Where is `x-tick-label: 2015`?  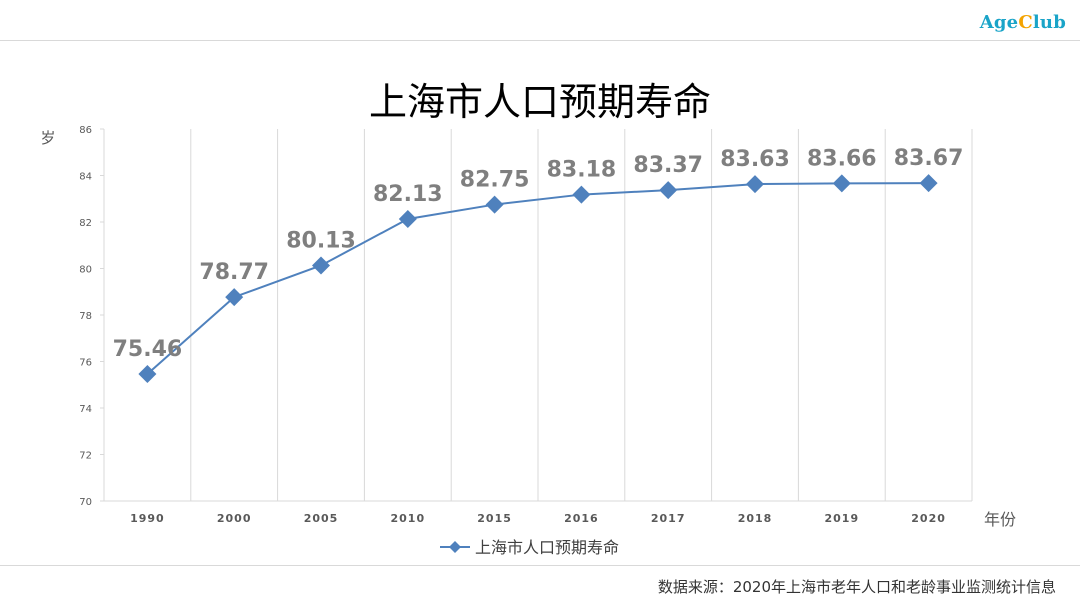 x-tick-label: 2015 is located at coordinates (494, 518).